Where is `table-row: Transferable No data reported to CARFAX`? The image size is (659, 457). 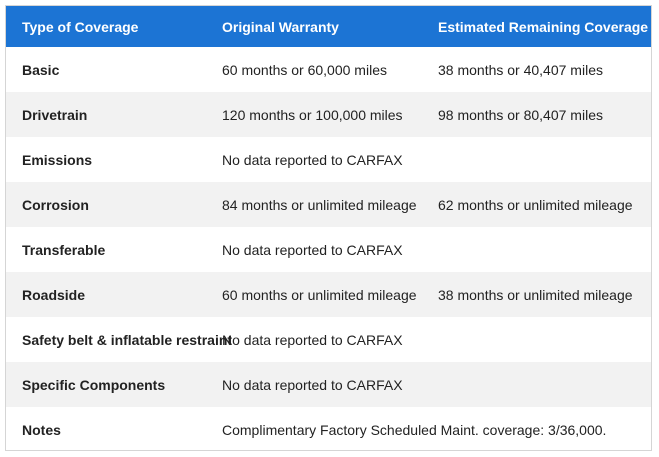
table-row: Transferable No data reported to CARFAX is located at coordinates (328, 249).